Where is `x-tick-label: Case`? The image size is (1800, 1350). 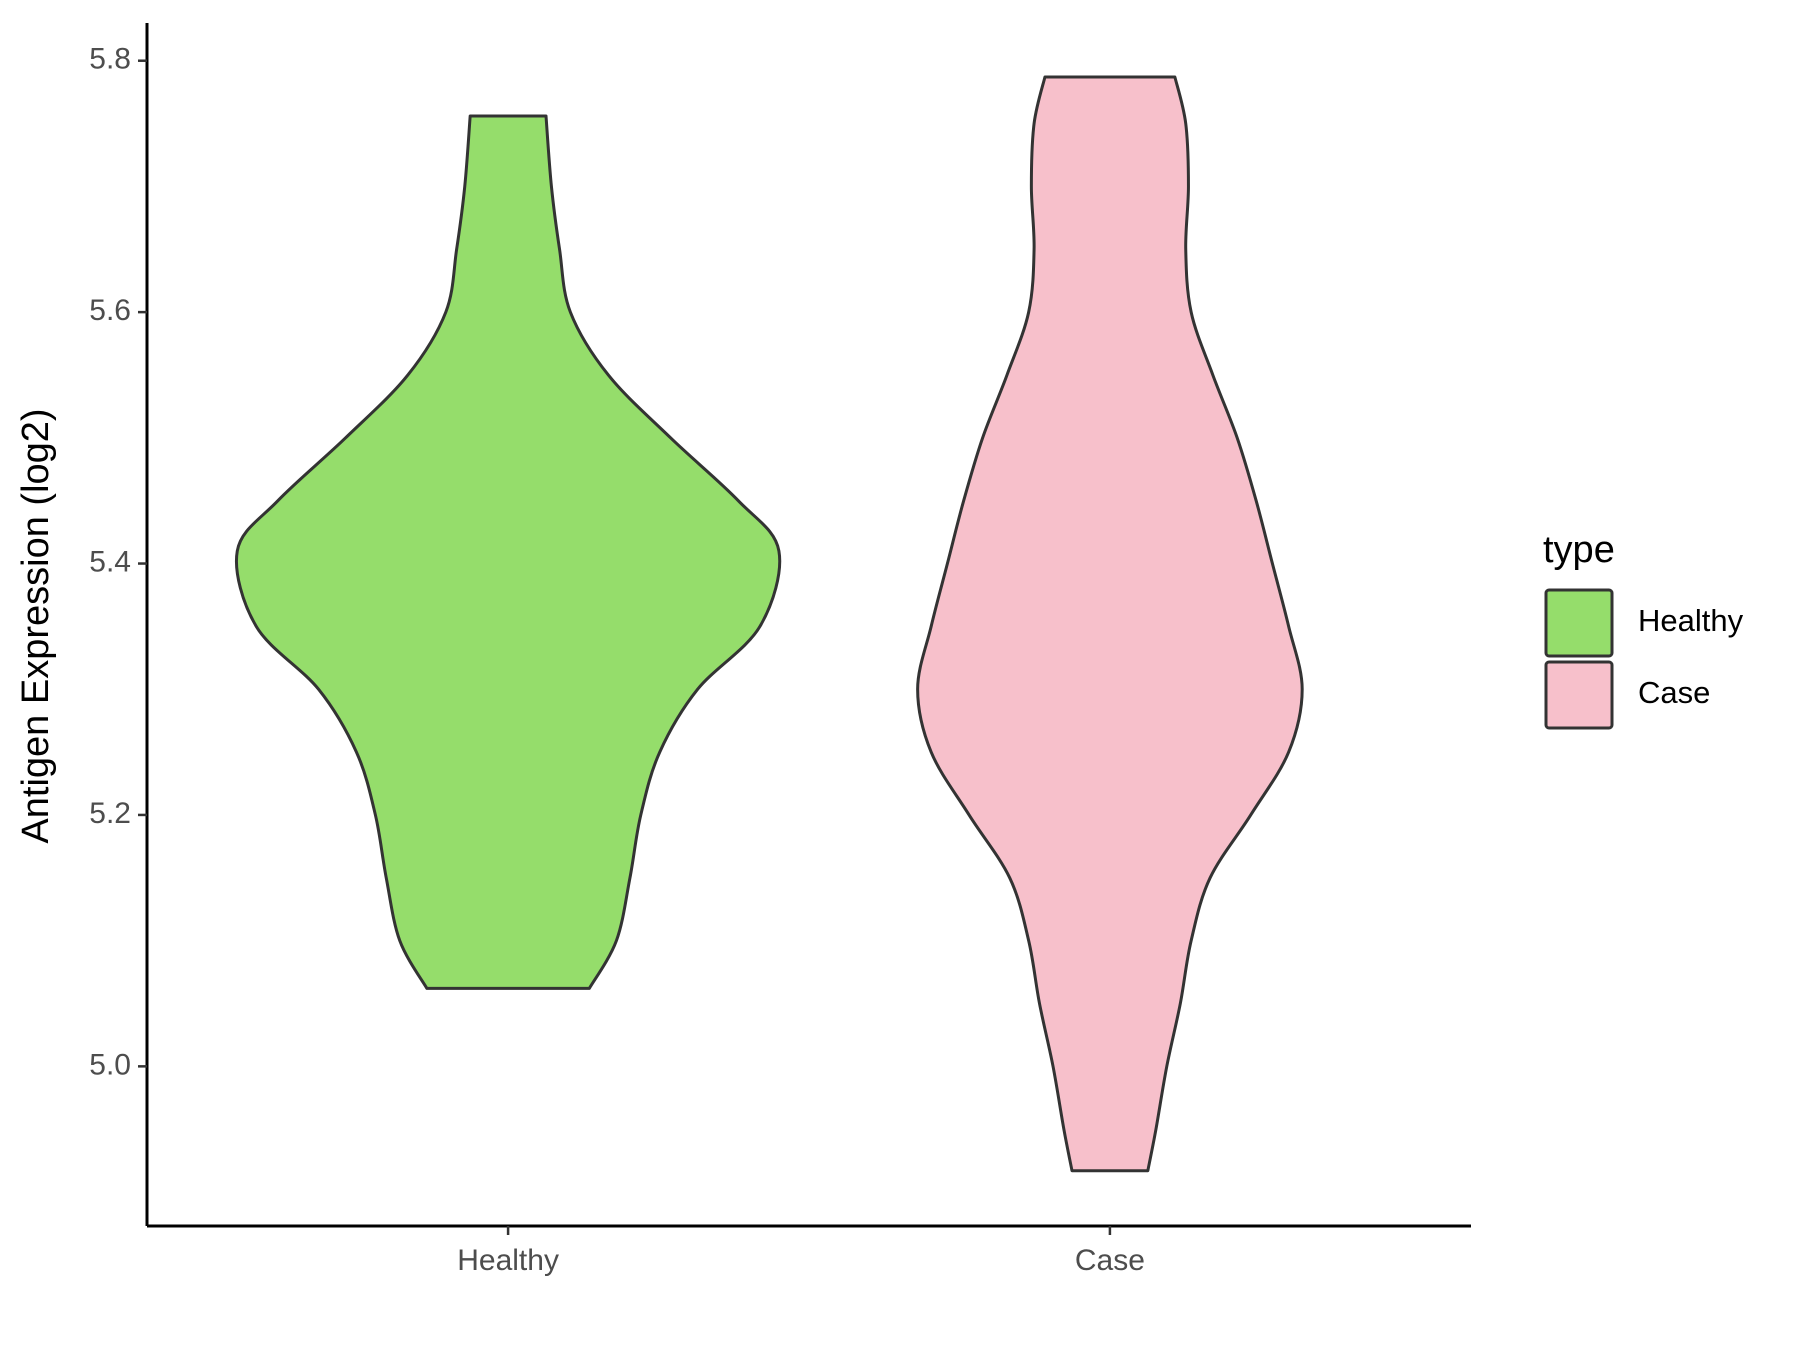
x-tick-label: Case is located at coordinates (1110, 1260).